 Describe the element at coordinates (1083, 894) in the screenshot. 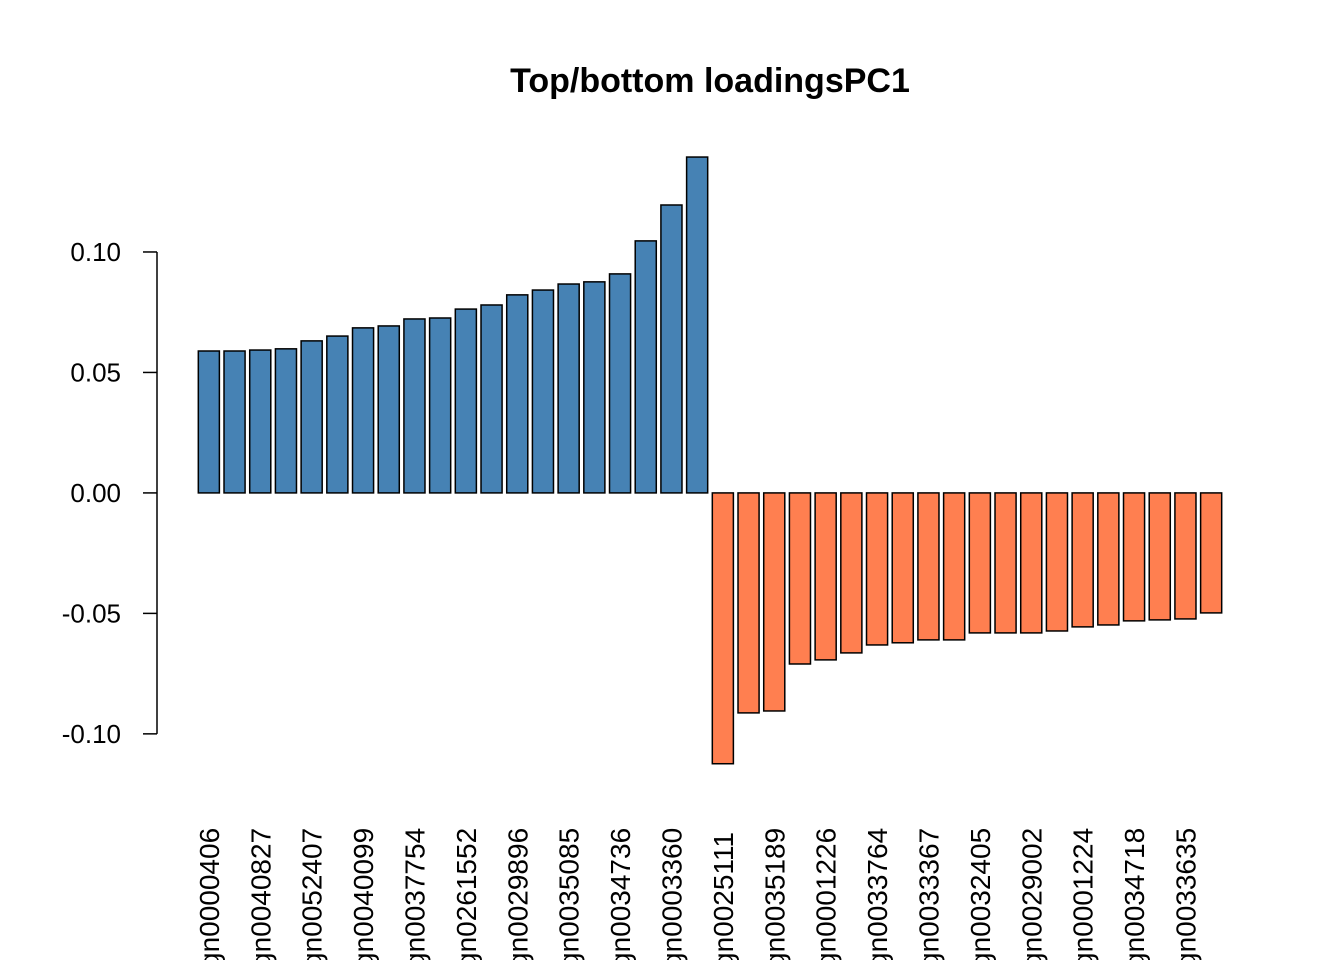

I see `x-tick-label: gn0001224` at that location.